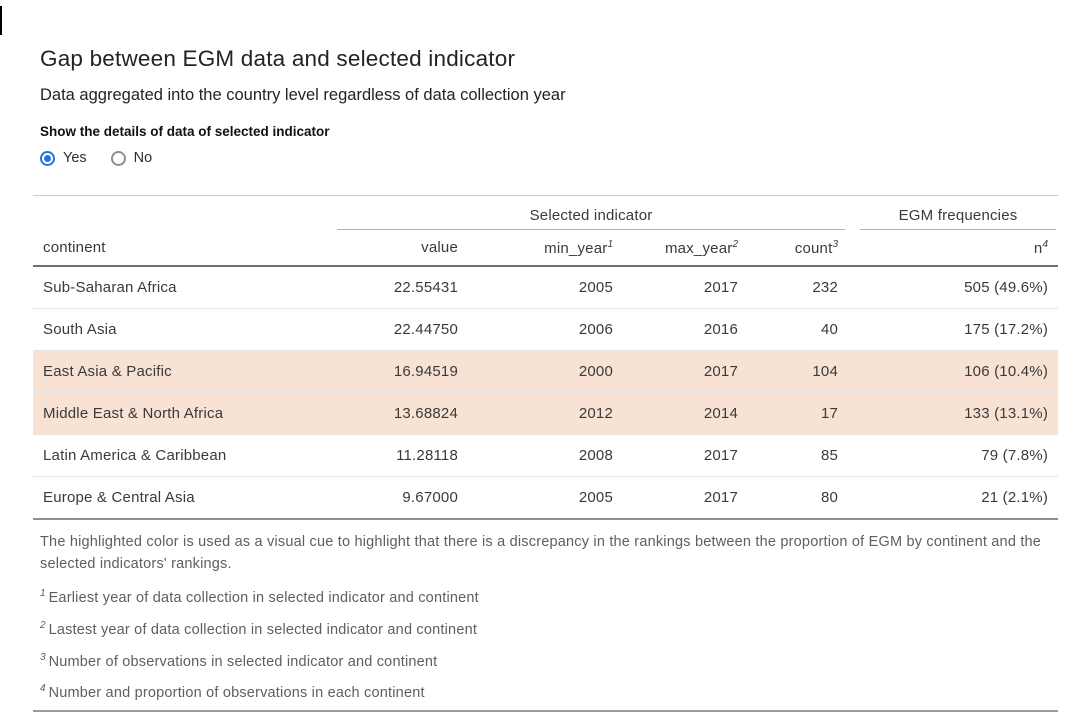 The height and width of the screenshot is (712, 1085). What do you see at coordinates (1006, 287) in the screenshot?
I see `table-cell-n: 505 (49.6%)` at bounding box center [1006, 287].